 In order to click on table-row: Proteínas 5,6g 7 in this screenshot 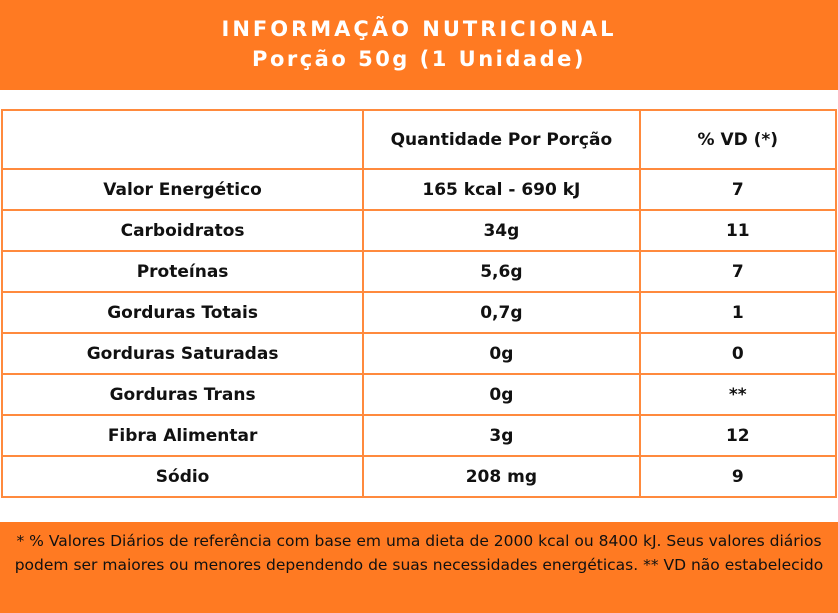, I will do `click(419, 271)`.